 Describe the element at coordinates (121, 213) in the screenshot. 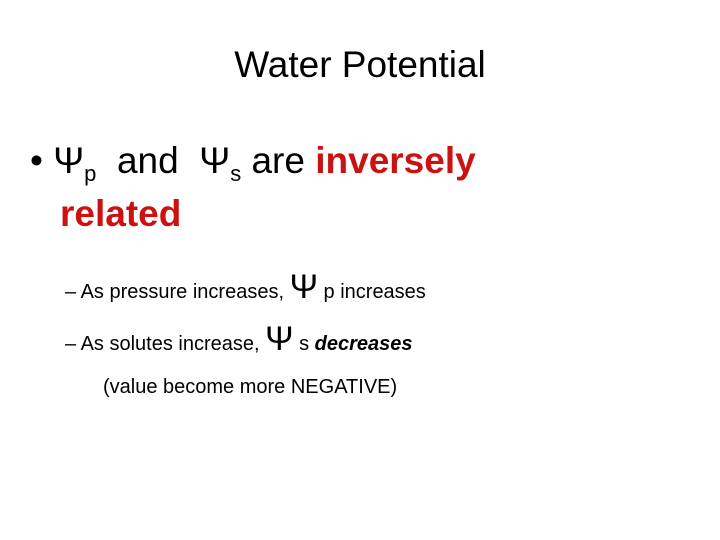

I see `emphasis: related` at that location.